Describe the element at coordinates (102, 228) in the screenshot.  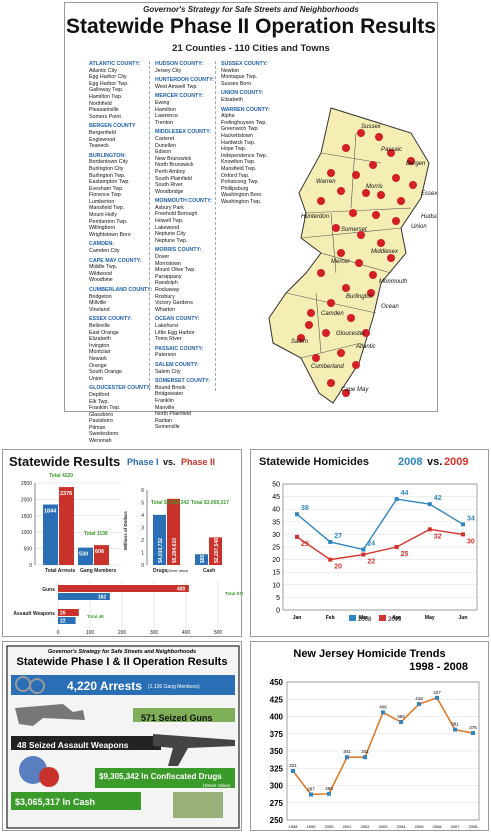
I see `town-item: Willingboro` at that location.